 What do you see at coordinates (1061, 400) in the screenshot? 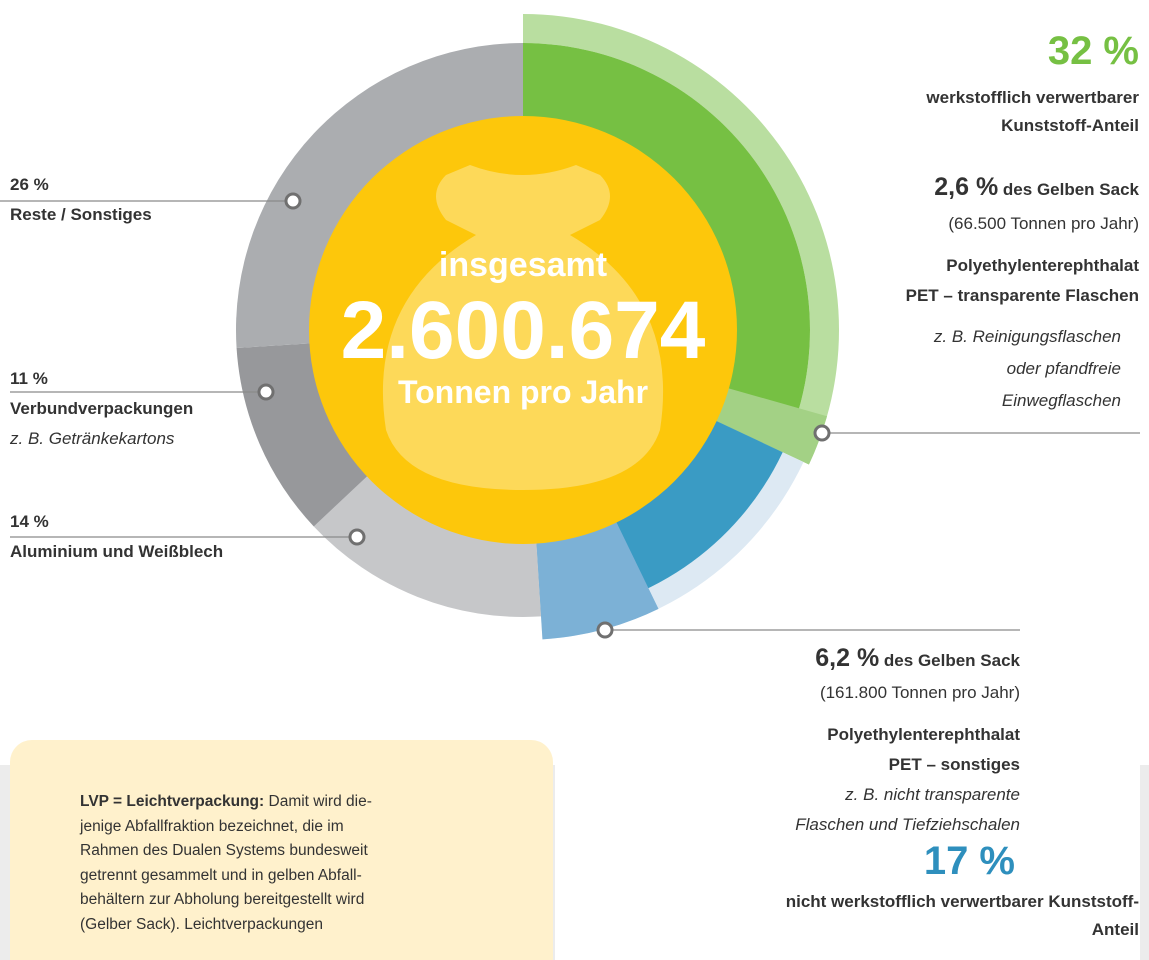
I see `example-line: Einwegflaschen` at bounding box center [1061, 400].